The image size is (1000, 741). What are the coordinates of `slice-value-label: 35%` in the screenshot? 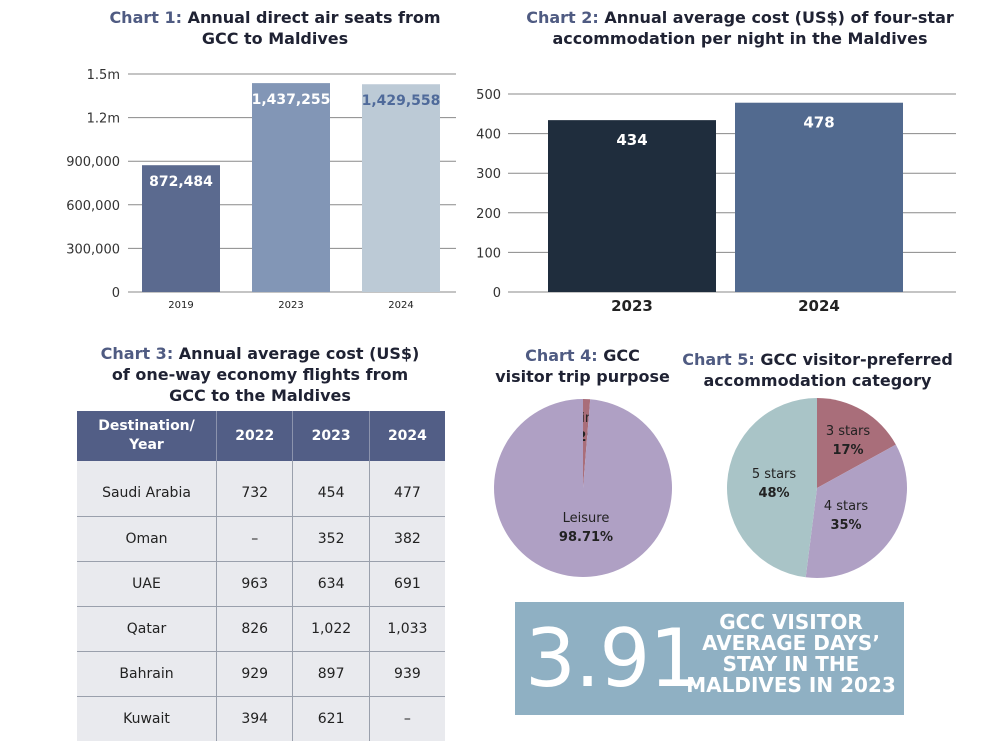 It's located at (845, 525).